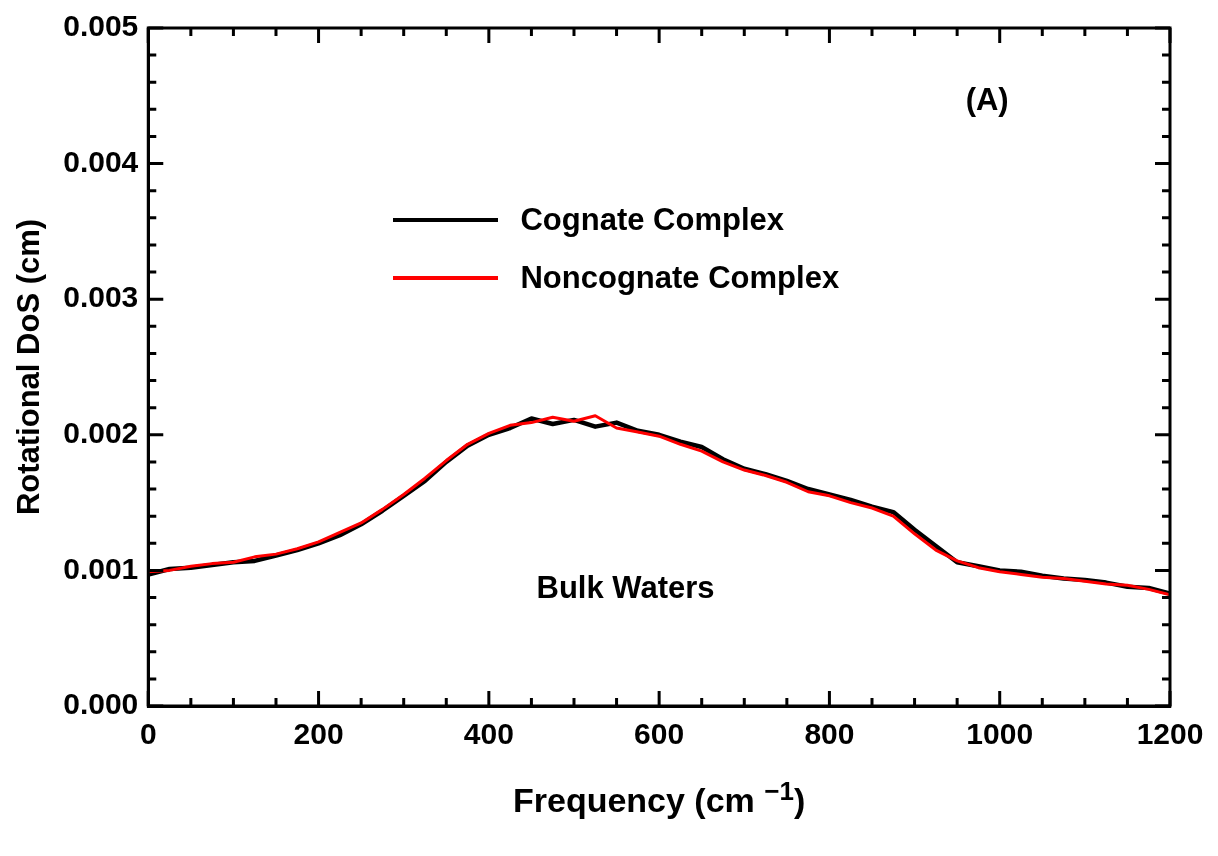 This screenshot has height=856, width=1218. What do you see at coordinates (318, 734) in the screenshot?
I see `x-tick-label: 200` at bounding box center [318, 734].